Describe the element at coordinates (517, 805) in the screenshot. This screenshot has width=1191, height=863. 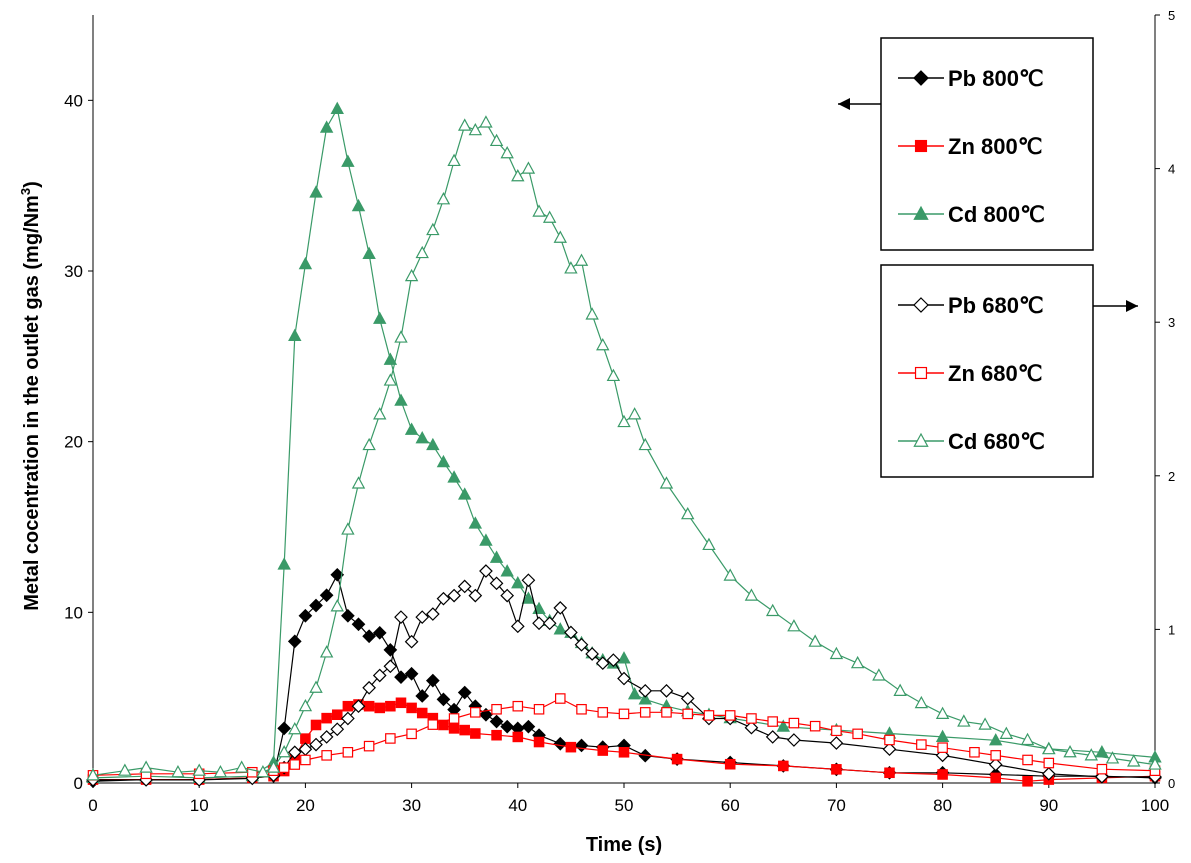
I see `x-tick-label: 40` at that location.